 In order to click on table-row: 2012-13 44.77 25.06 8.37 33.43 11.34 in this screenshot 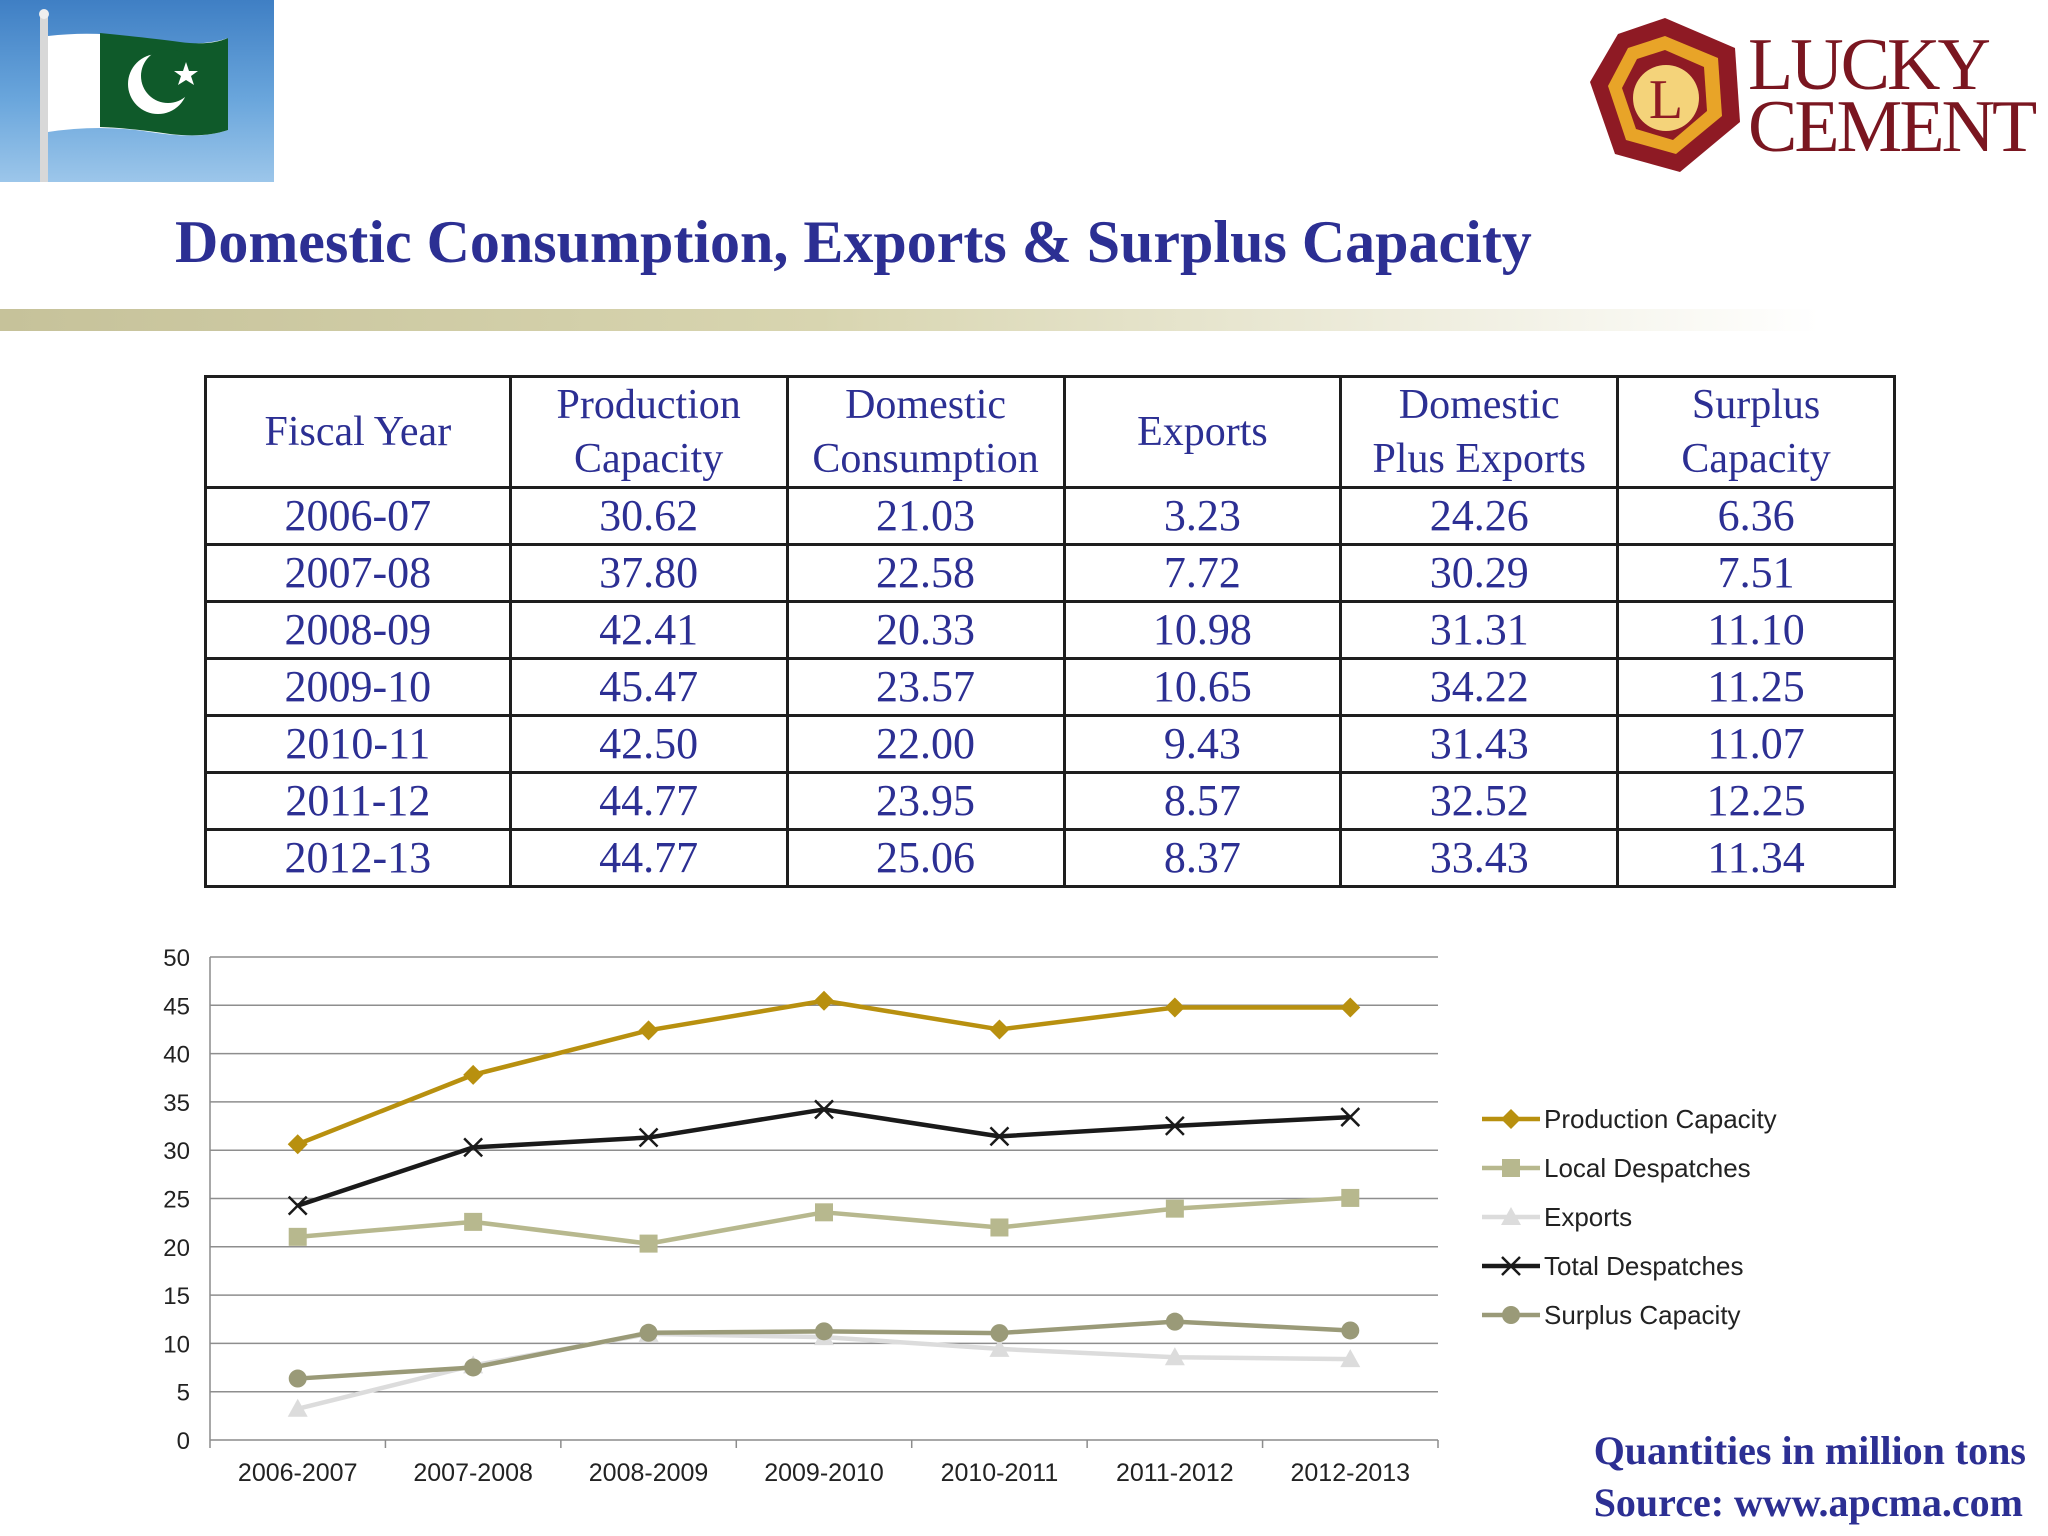, I will do `click(1050, 858)`.